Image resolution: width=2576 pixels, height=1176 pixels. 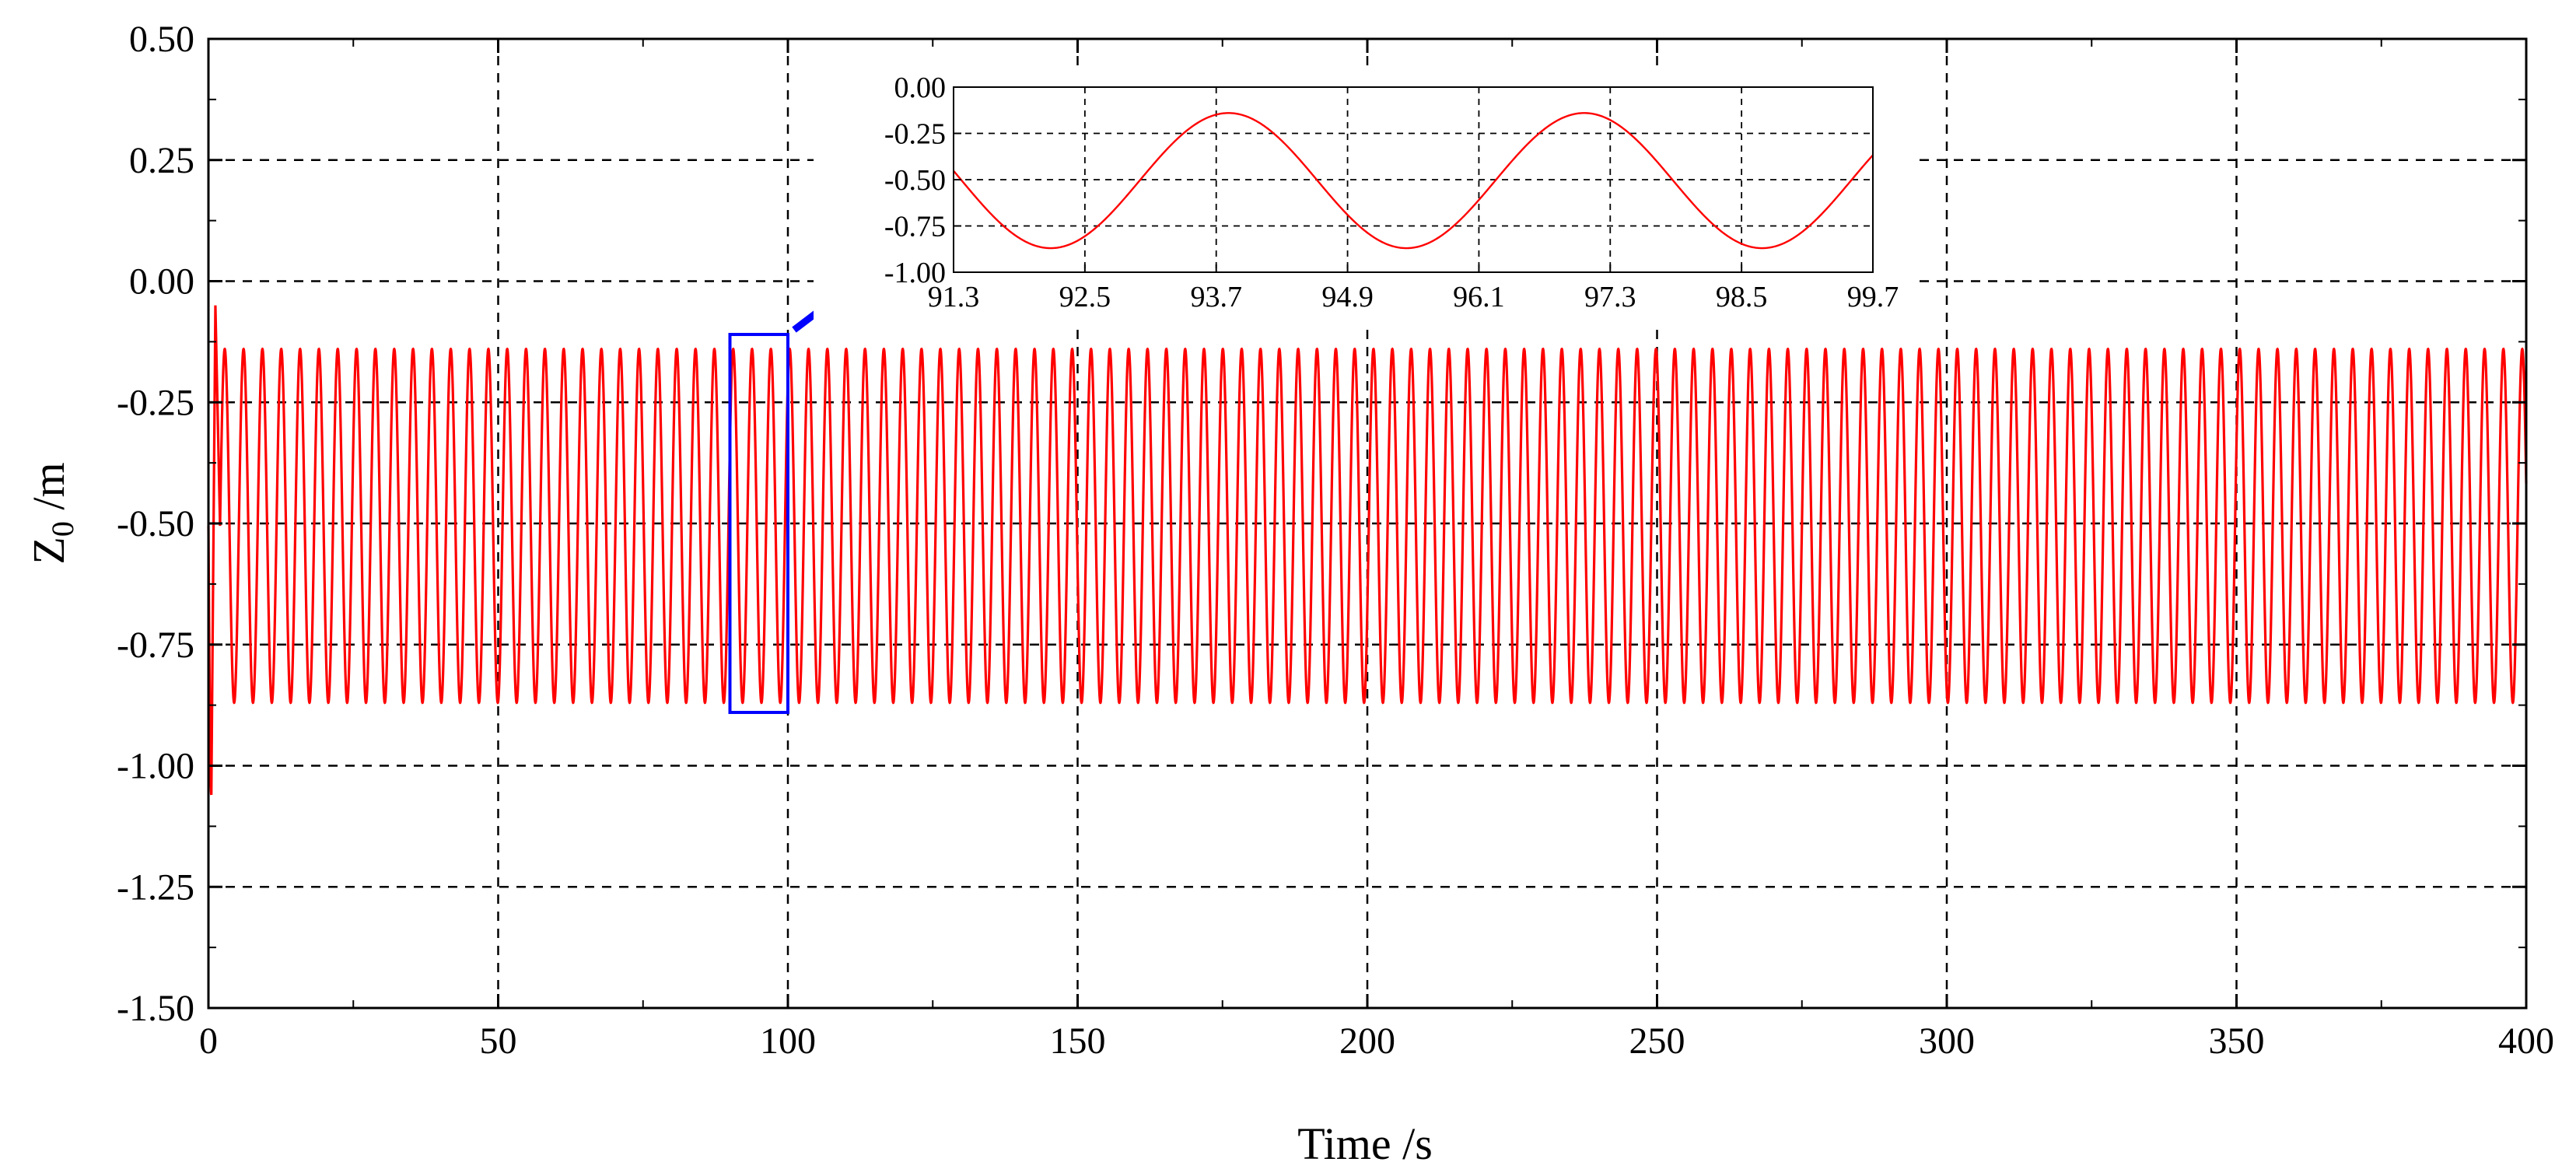 What do you see at coordinates (915, 227) in the screenshot?
I see `inset-y-tick-label: -0.75` at bounding box center [915, 227].